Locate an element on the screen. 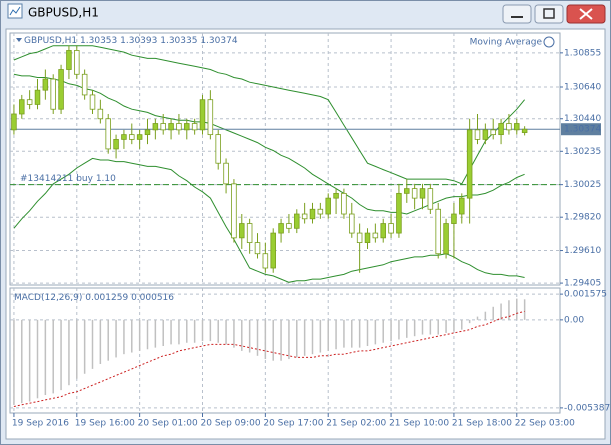 This screenshot has width=611, height=445. x-tick-label: 19 Sep 2016 is located at coordinates (40, 424).